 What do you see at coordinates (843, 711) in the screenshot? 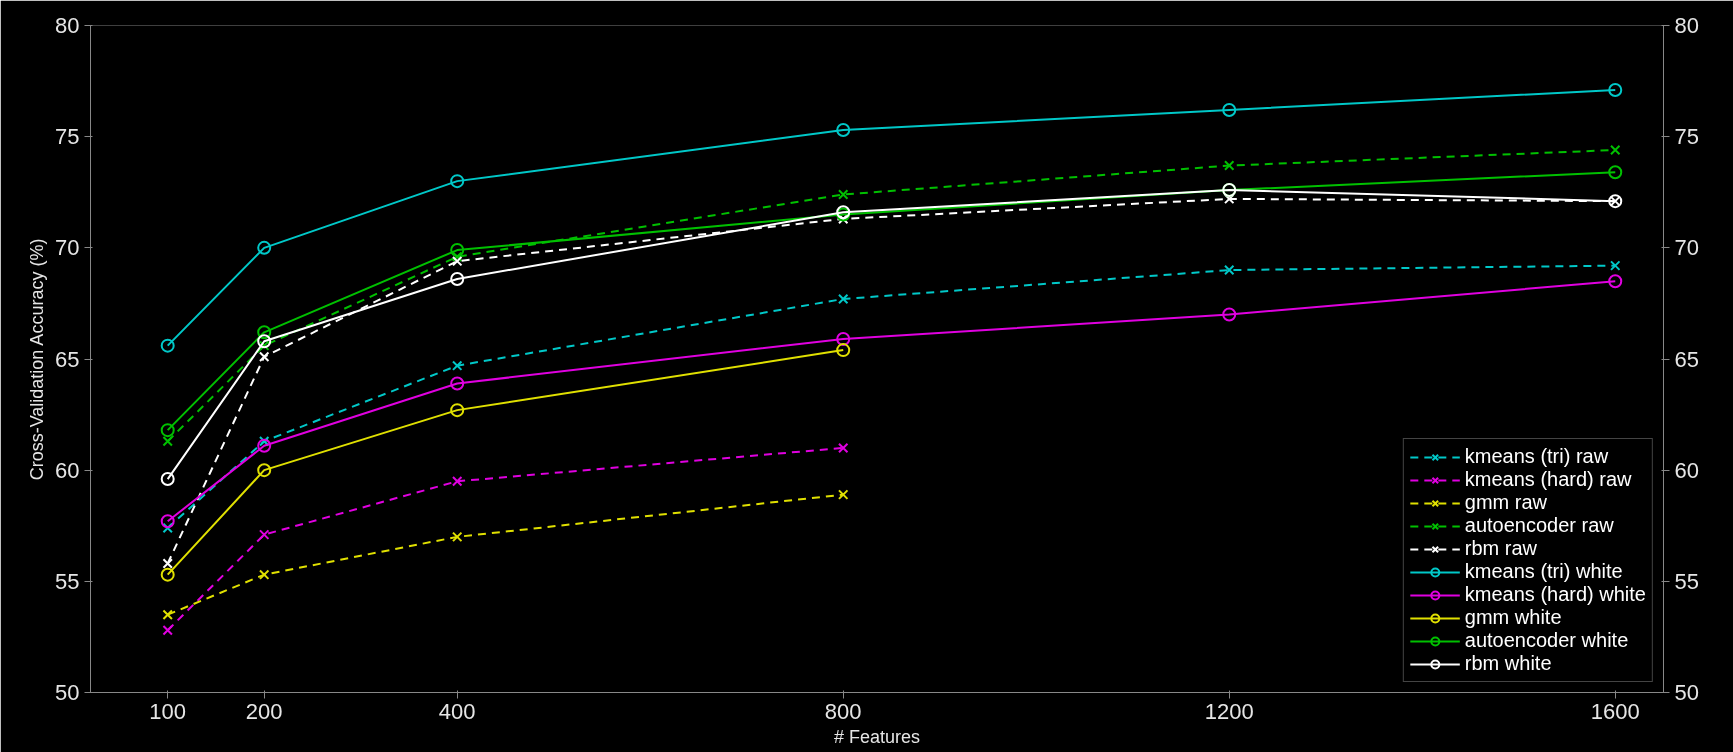
I see `x-tick-label: 800` at bounding box center [843, 711].